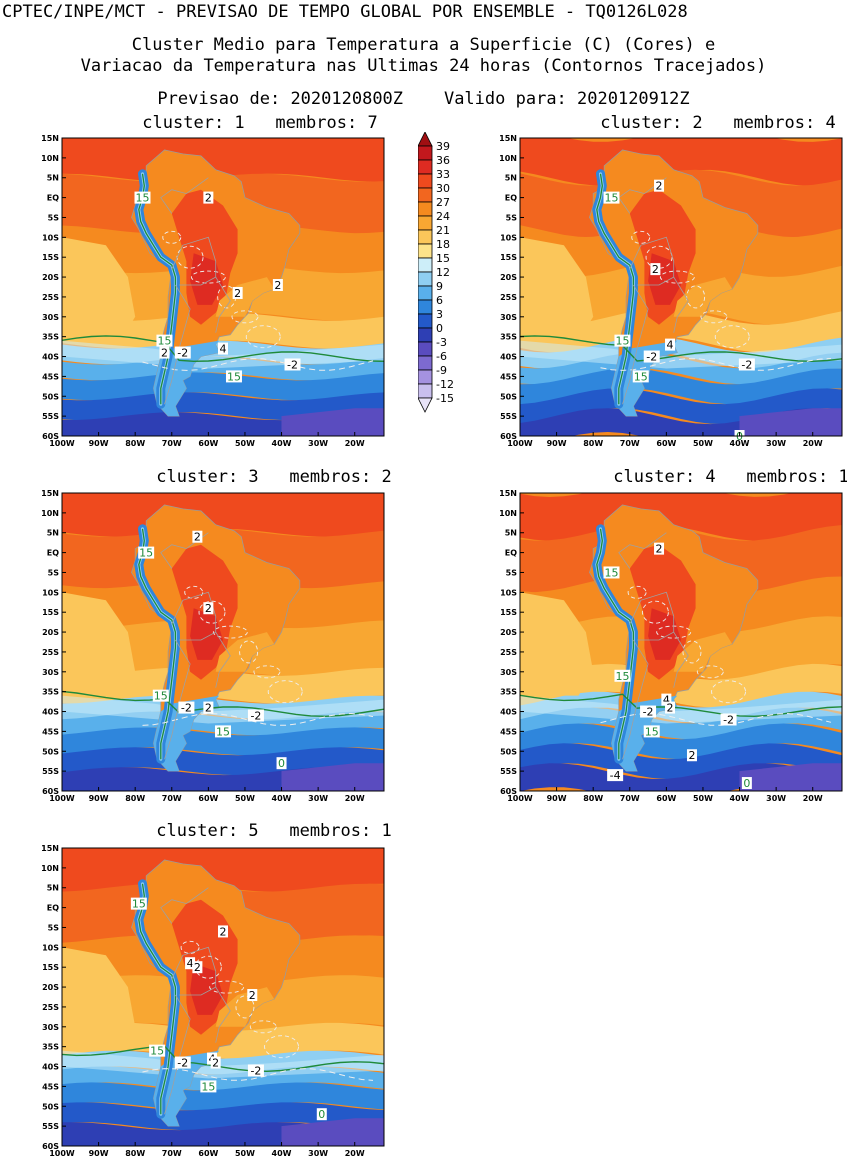 The width and height of the screenshot is (847, 1157). Describe the element at coordinates (447, 283) in the screenshot. I see `colorbar: 39 36 33 30 27 24 21 18 15 12 9 6 3 0 -3 -6 -9 -12 -15` at that location.